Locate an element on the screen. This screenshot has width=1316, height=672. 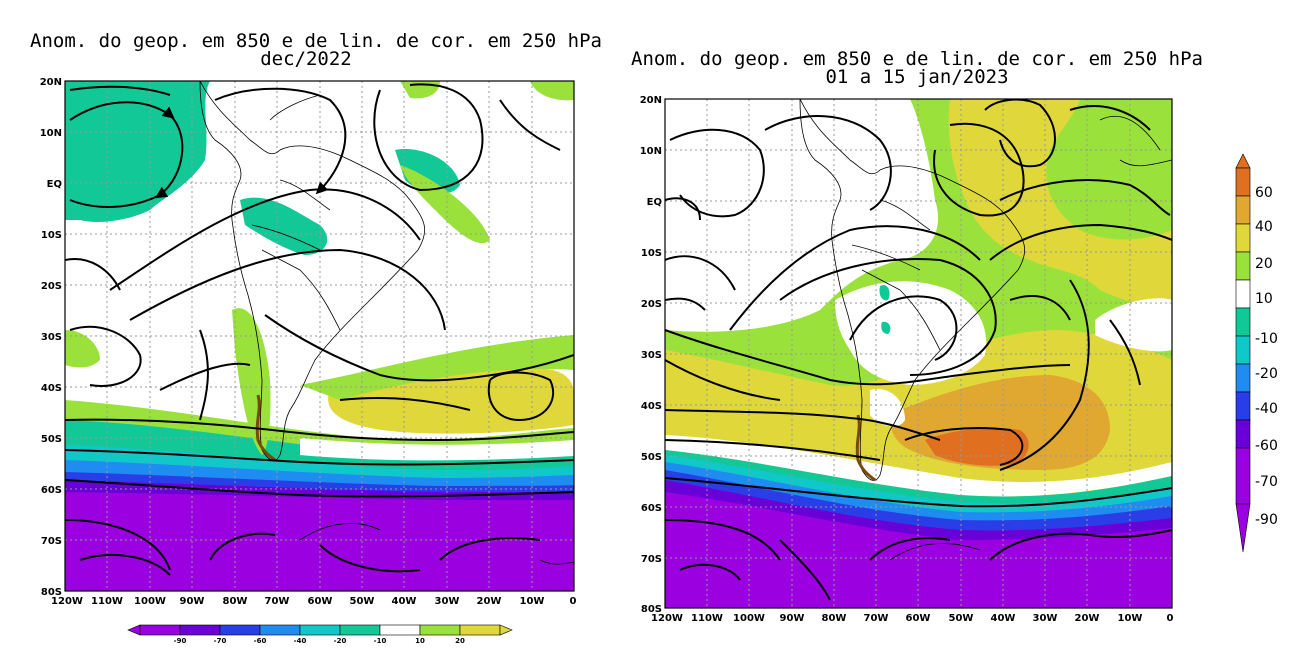
map1-lon-label: 110W is located at coordinates (107, 601).